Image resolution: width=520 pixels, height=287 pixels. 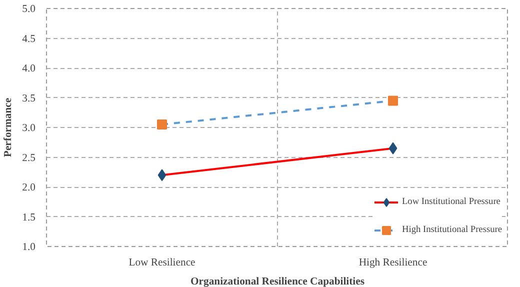 What do you see at coordinates (29, 98) in the screenshot?
I see `y-tick-label: 3.5` at bounding box center [29, 98].